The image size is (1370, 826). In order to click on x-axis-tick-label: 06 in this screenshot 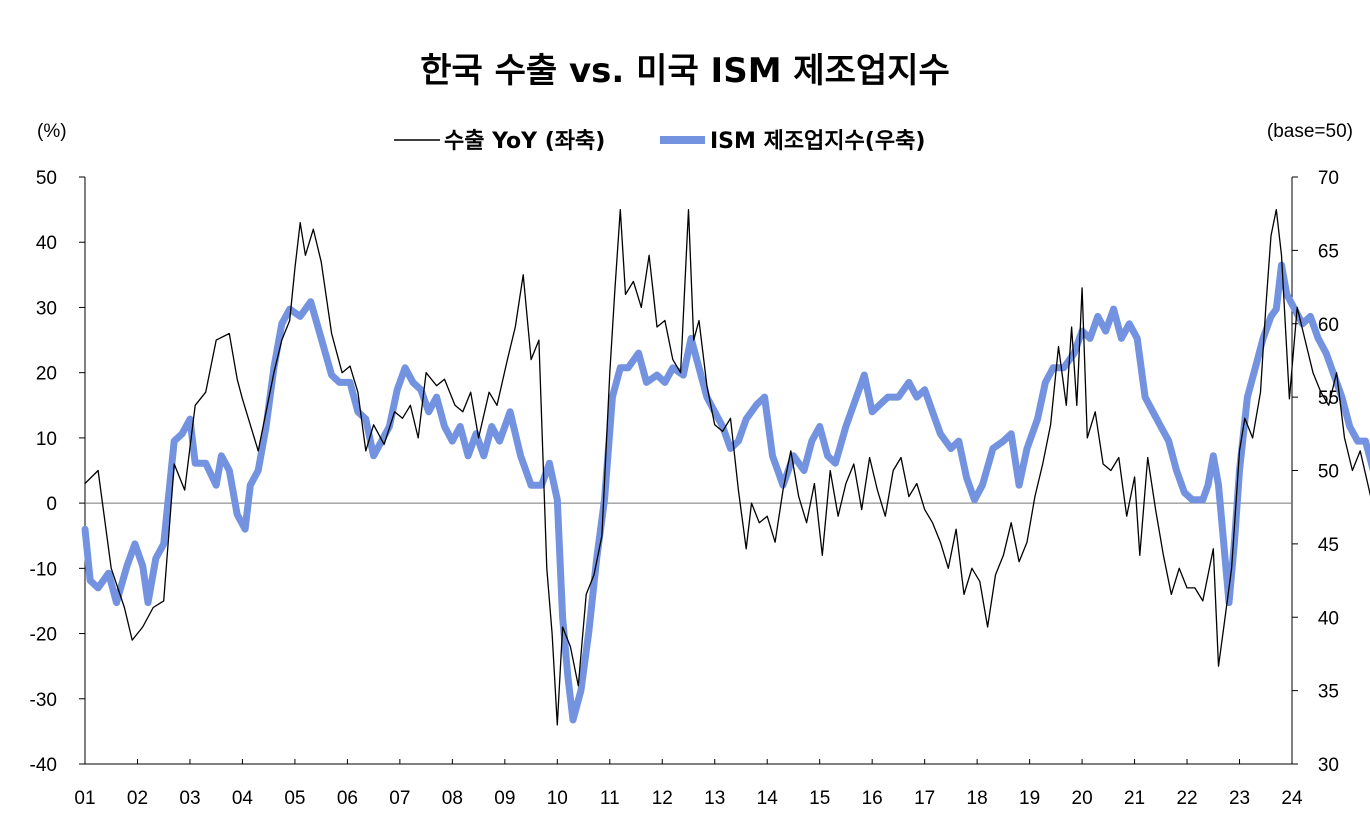, I will do `click(347, 798)`.